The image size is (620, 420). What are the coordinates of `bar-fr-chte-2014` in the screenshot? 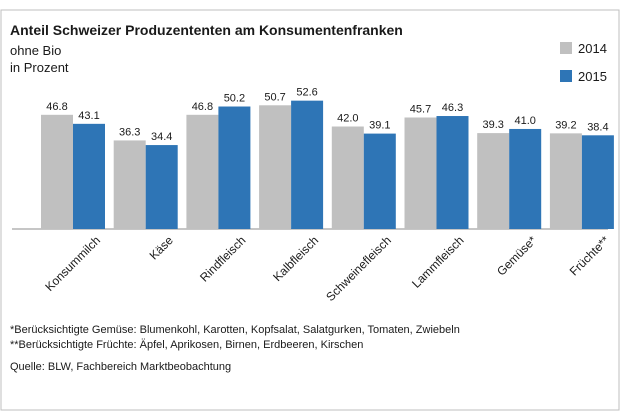 It's located at (565, 181).